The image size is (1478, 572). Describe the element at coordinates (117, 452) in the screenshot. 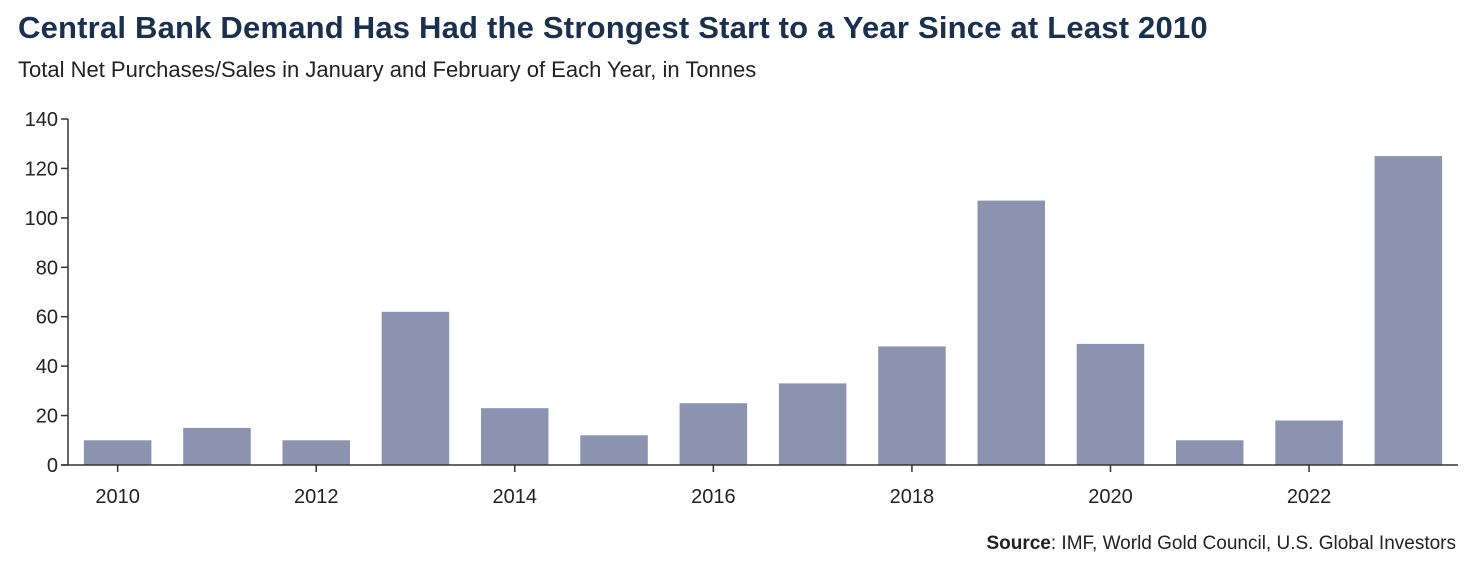

I see `bar-2010` at that location.